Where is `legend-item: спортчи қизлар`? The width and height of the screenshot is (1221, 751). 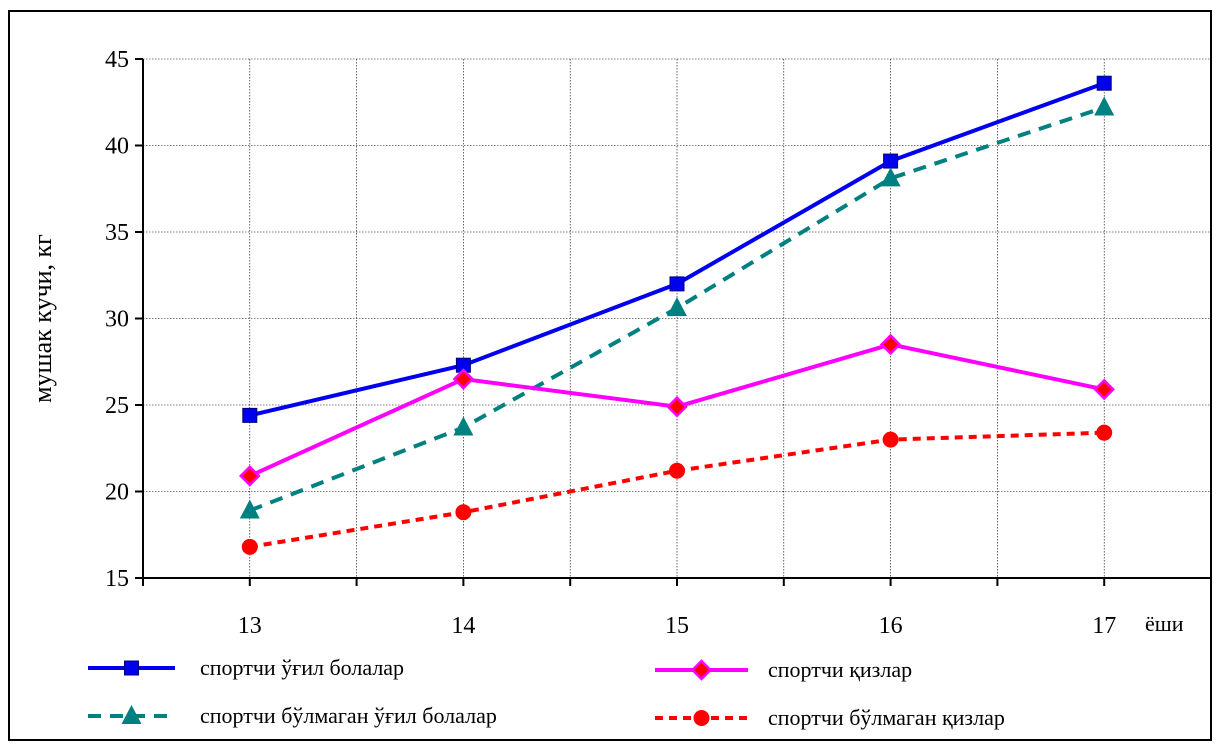 legend-item: спортчи қизлар is located at coordinates (783, 669).